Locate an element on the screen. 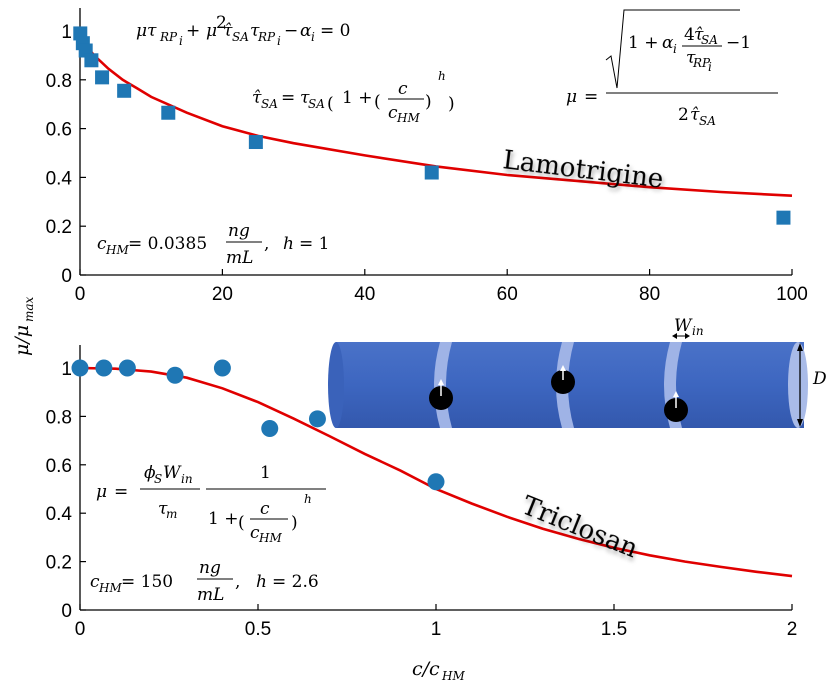  x-axis-label: c/c HM is located at coordinates (438, 670).